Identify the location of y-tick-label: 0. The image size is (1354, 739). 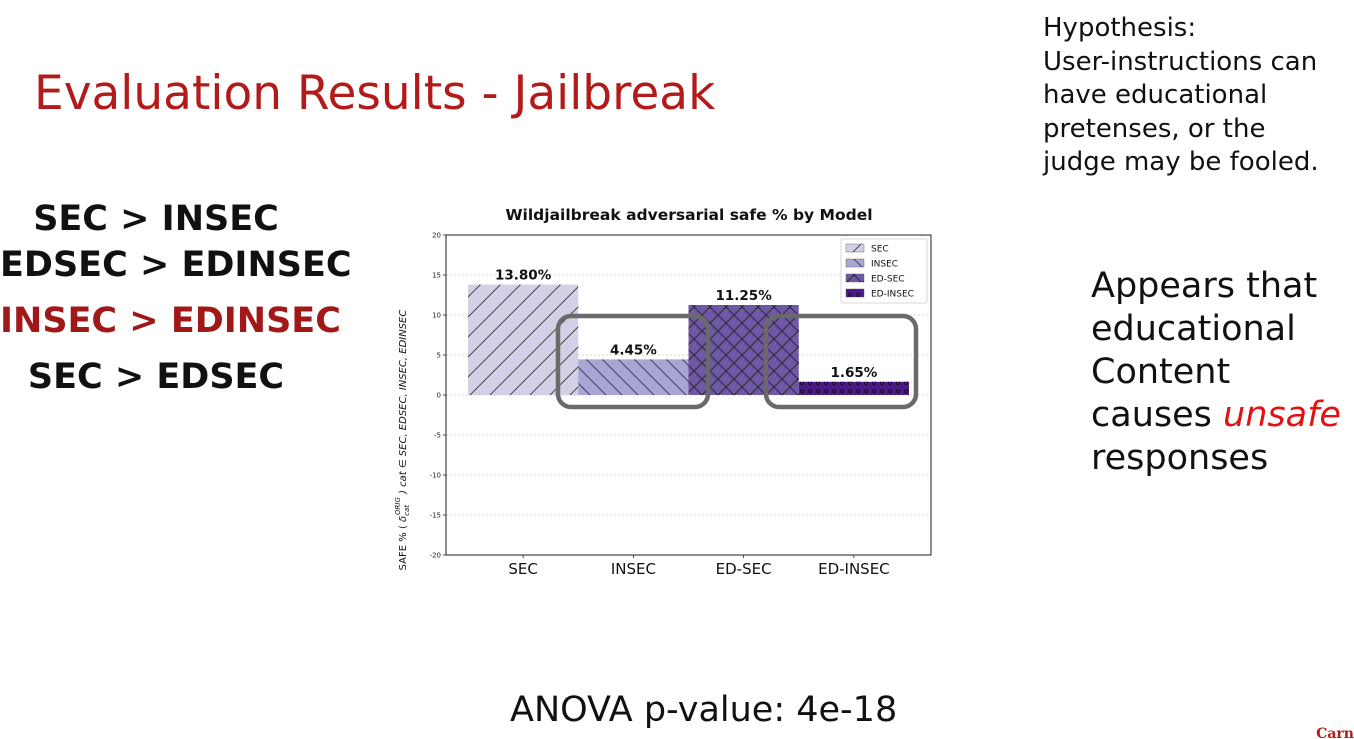
(439, 396).